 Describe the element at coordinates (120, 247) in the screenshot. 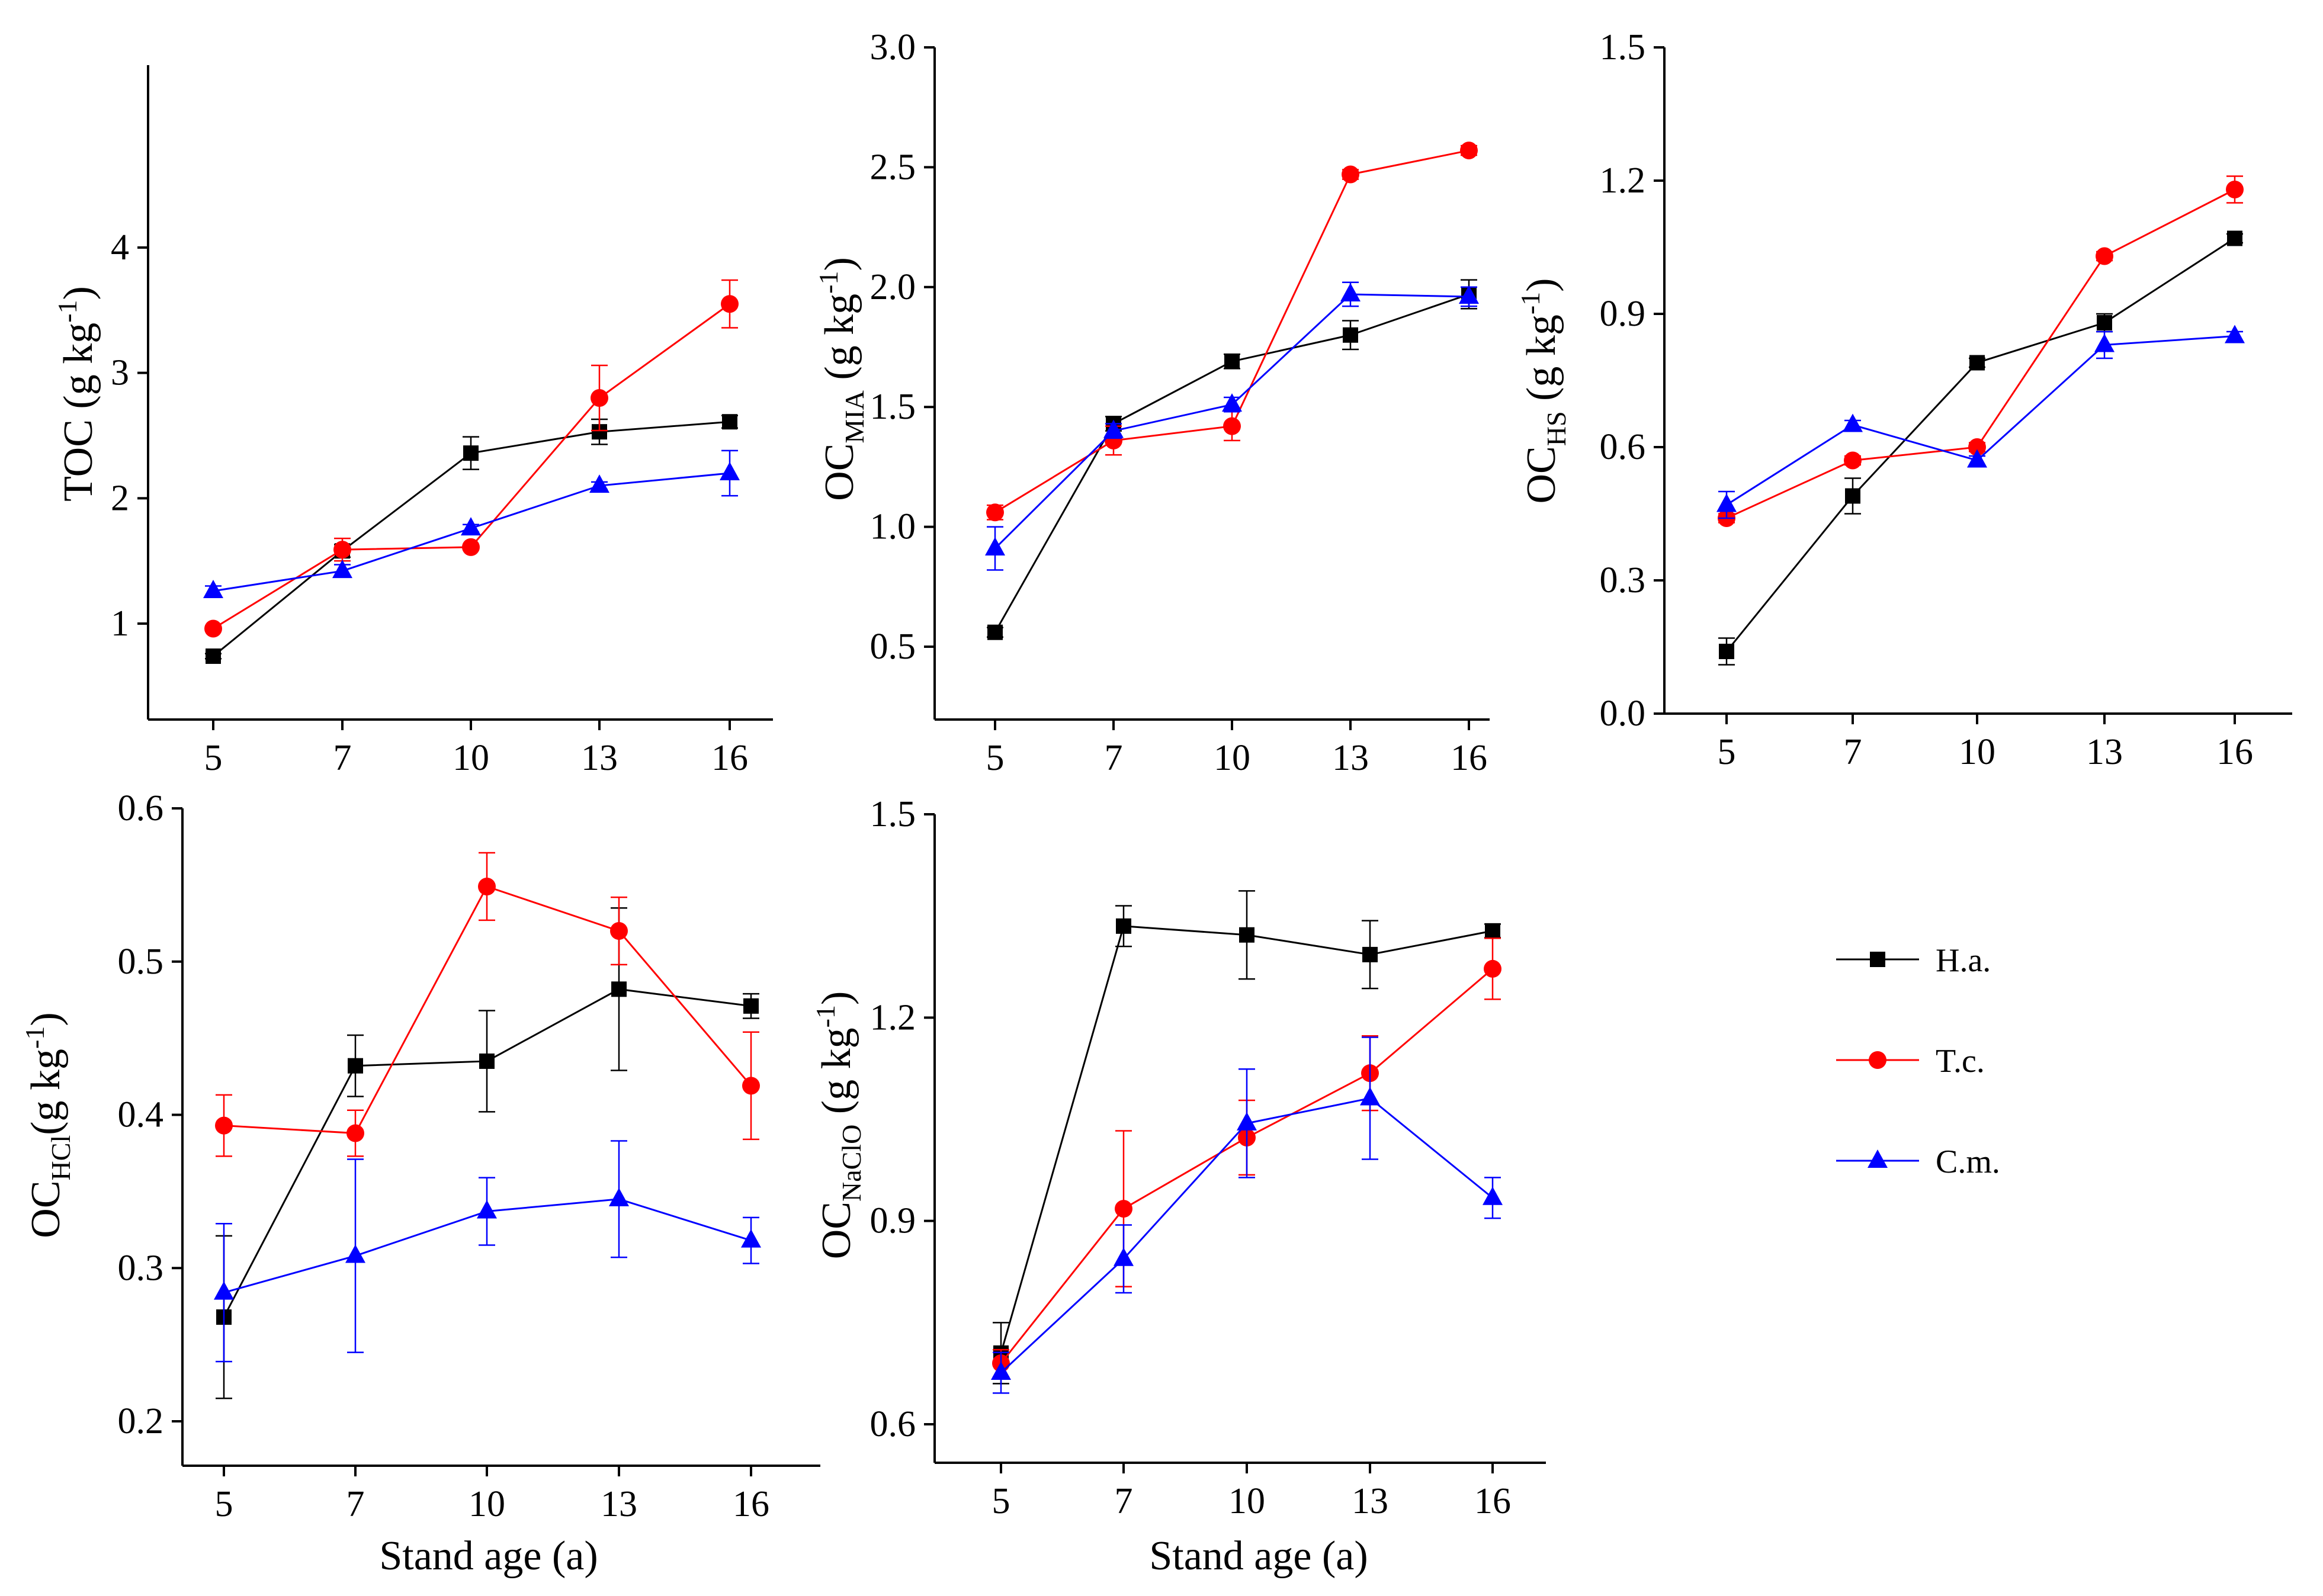

I see `y-tick-label: 4` at that location.